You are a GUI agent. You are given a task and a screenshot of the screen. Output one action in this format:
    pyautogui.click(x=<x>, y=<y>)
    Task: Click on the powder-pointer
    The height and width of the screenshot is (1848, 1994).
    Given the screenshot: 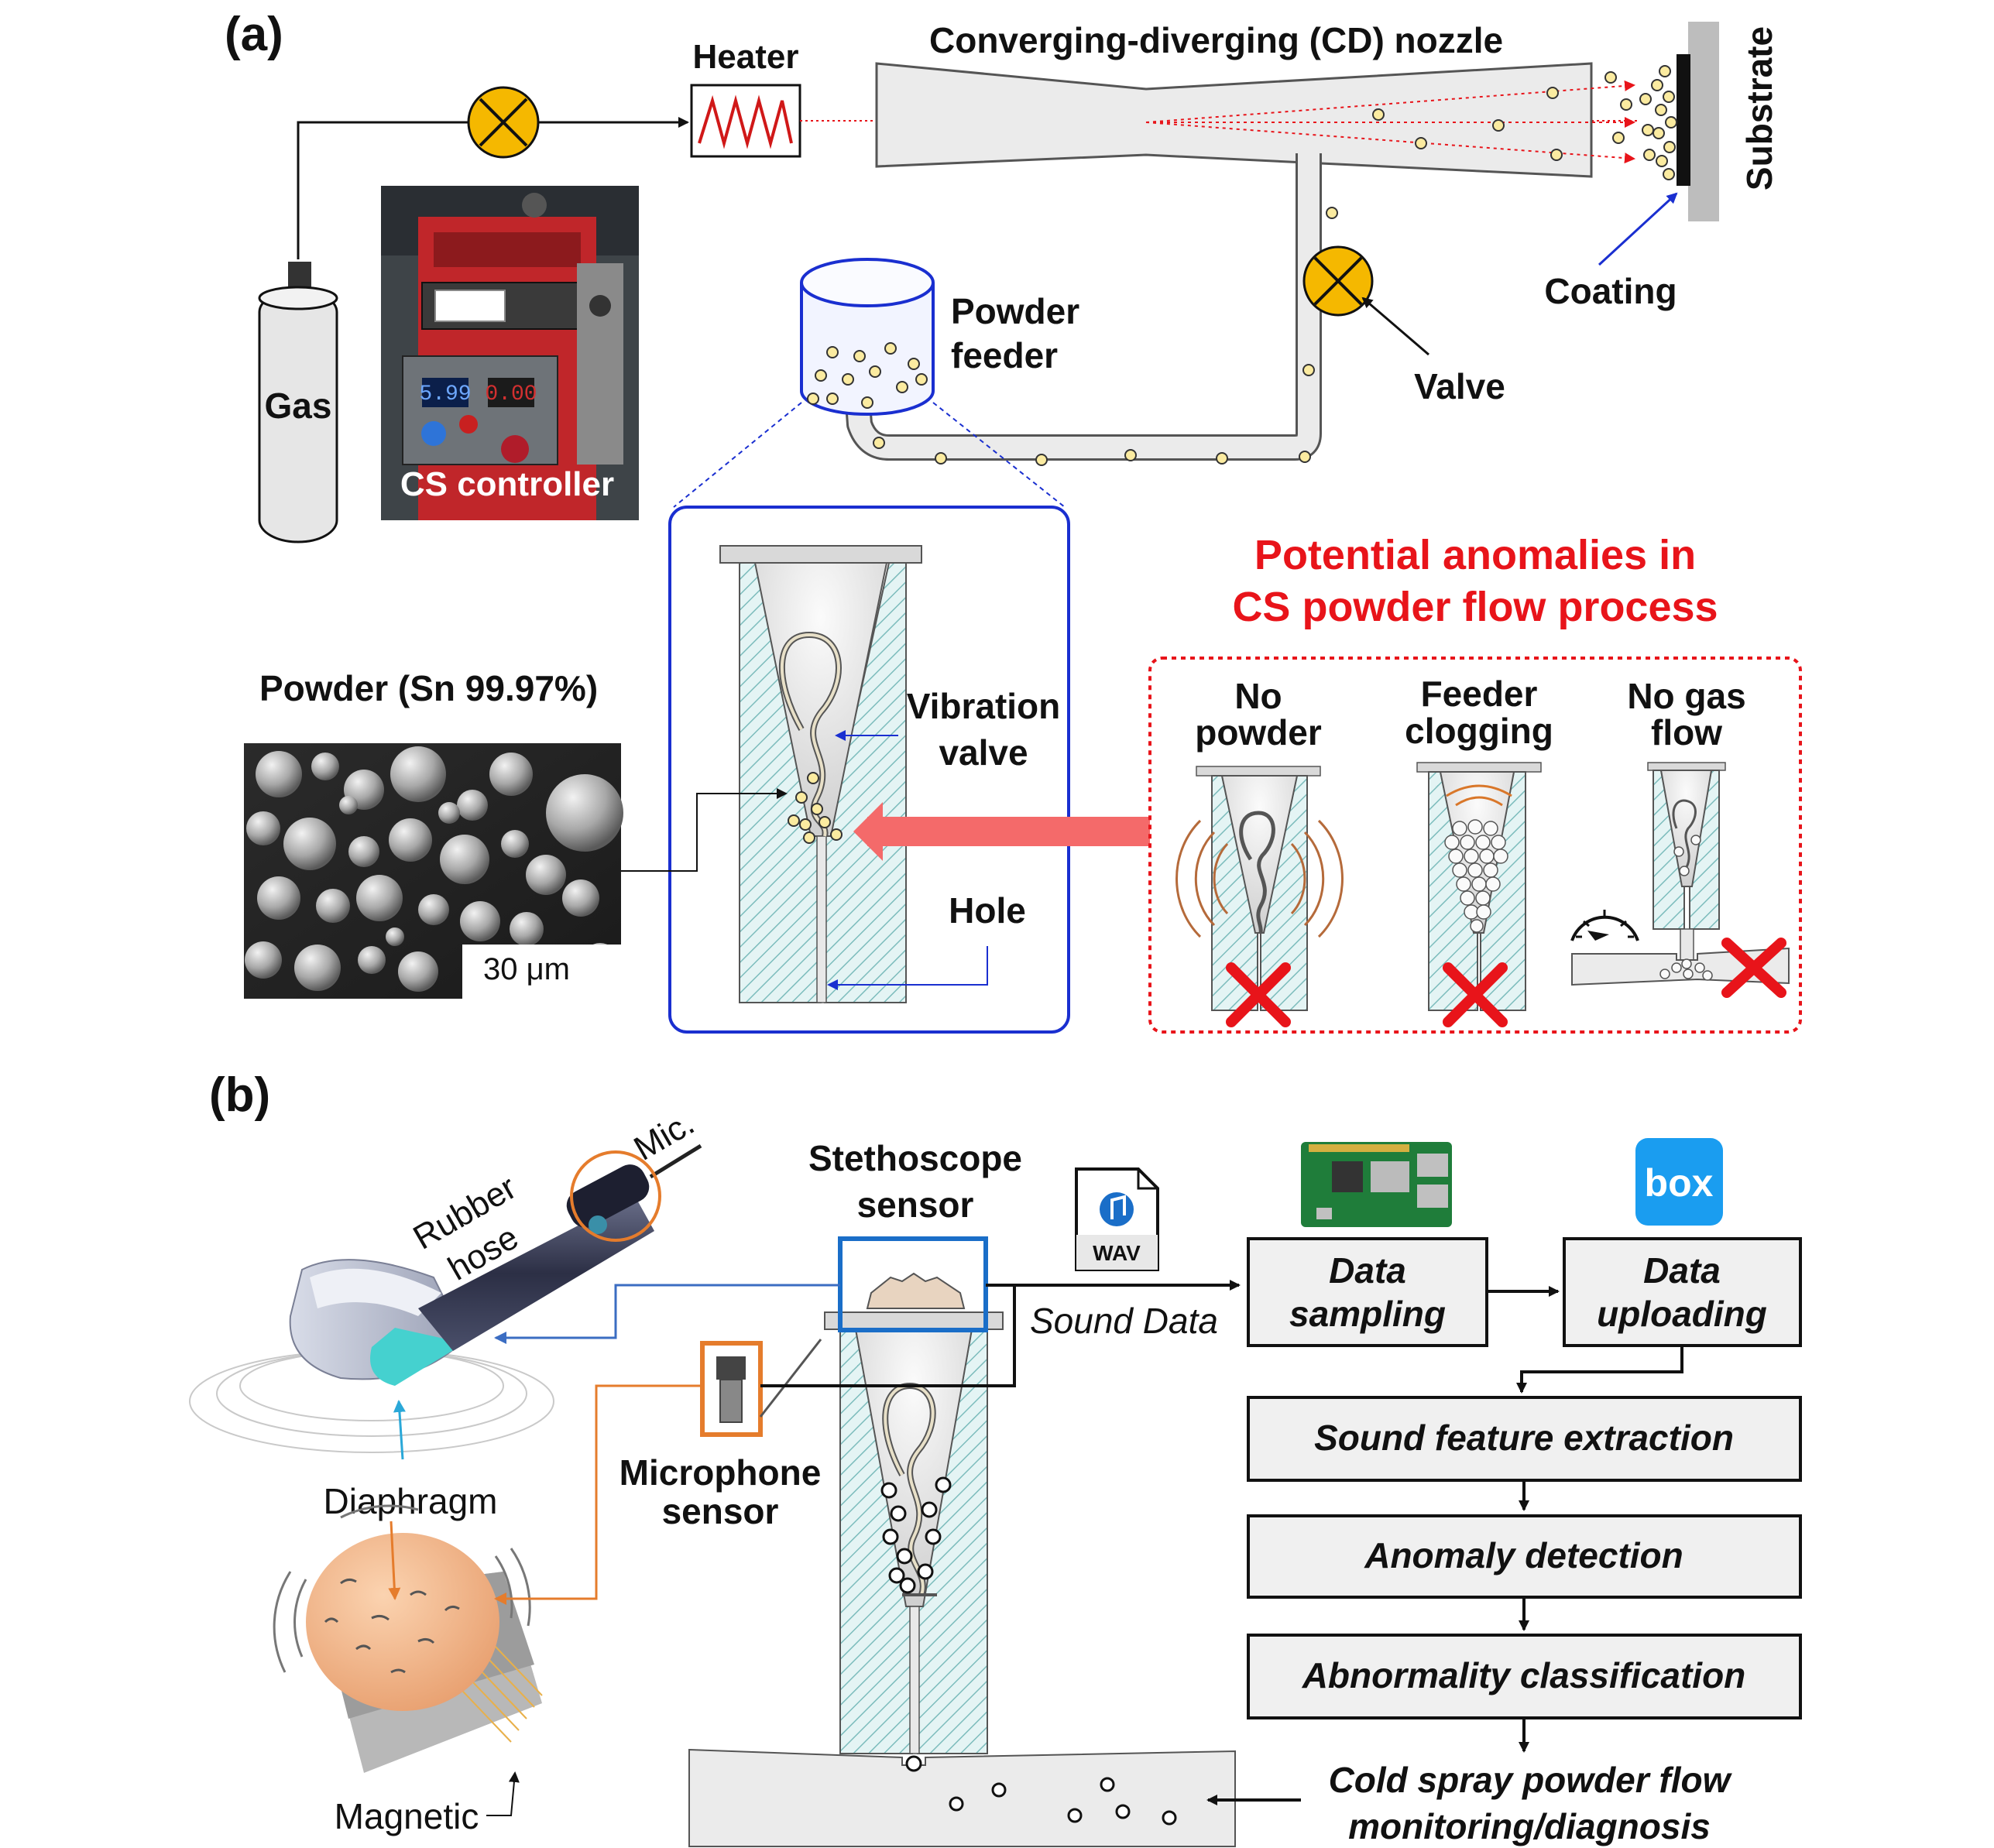 What is the action you would take?
    pyautogui.click(x=704, y=830)
    